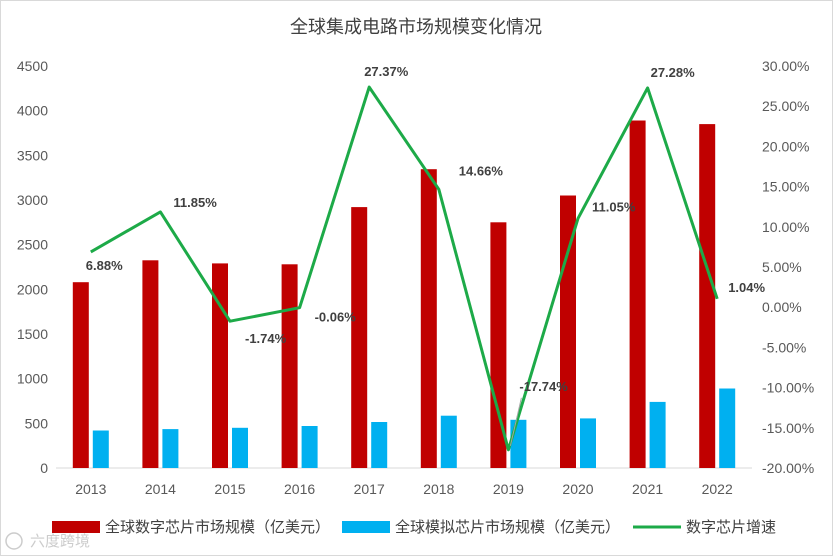 The image size is (833, 556). What do you see at coordinates (37, 423) in the screenshot?
I see `left-tick-label: 500` at bounding box center [37, 423].